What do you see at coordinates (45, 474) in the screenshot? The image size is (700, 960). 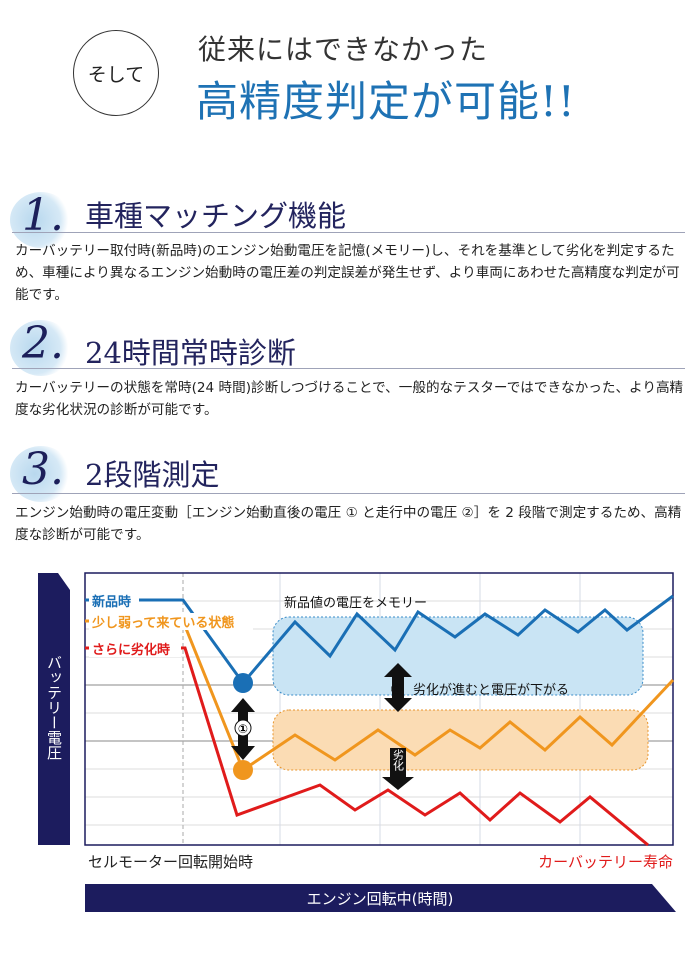 I see `section-number-3: 3.` at bounding box center [45, 474].